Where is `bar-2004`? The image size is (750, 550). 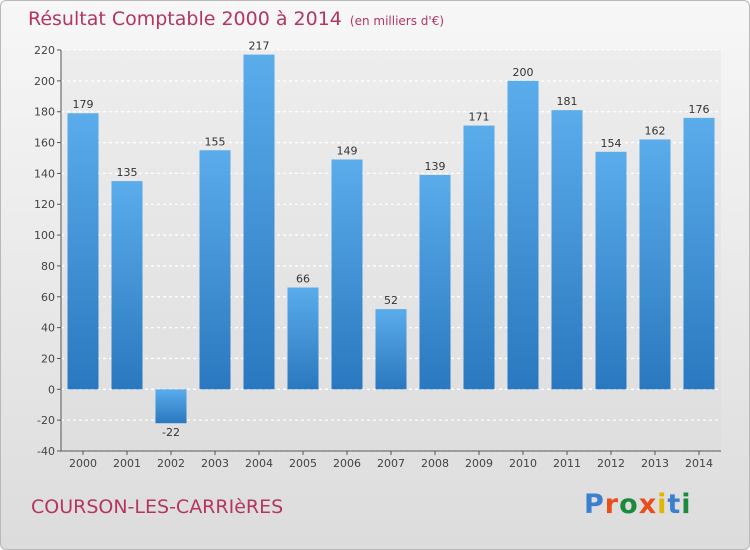 bar-2004 is located at coordinates (259, 222).